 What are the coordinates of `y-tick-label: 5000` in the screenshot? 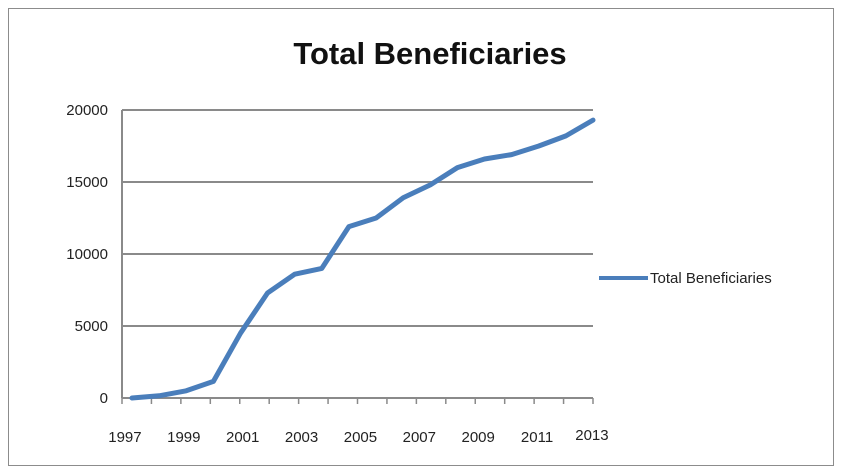 It's located at (91, 326).